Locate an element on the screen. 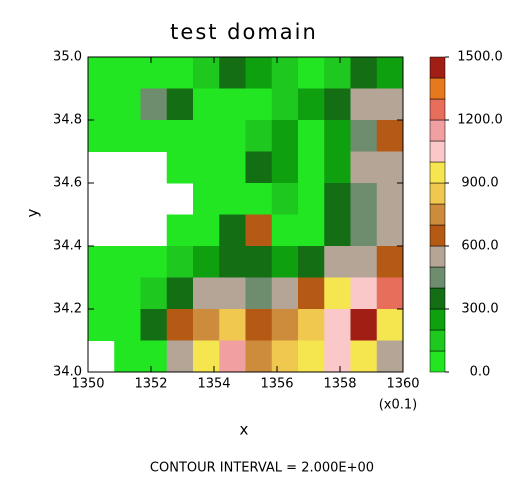 The image size is (525, 493). y-tick-label: 35.0 is located at coordinates (67, 57).